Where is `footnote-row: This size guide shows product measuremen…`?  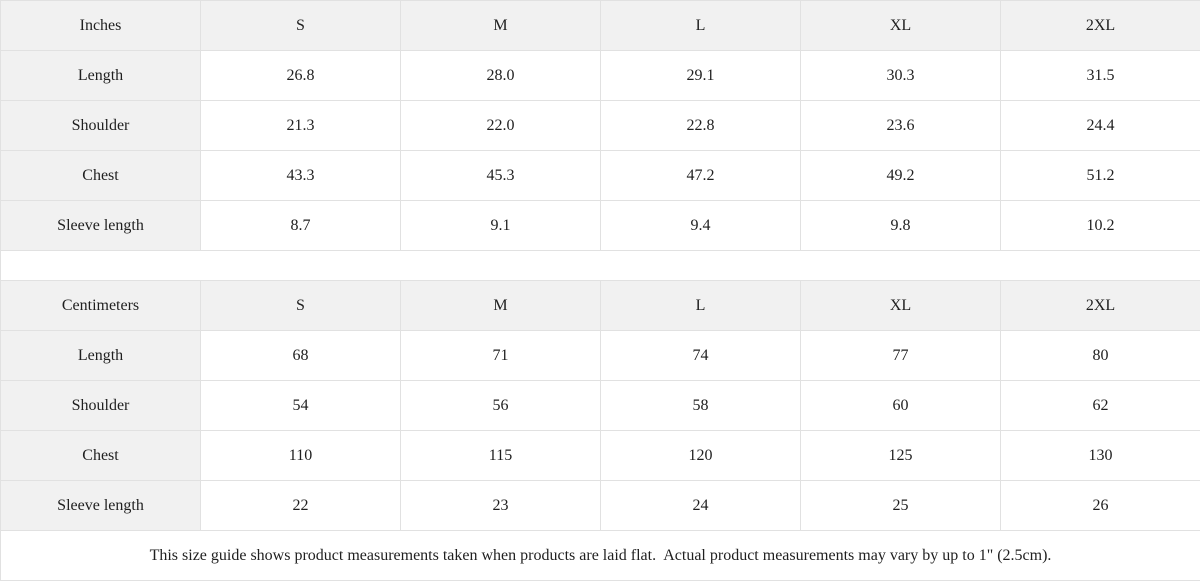 footnote-row: This size guide shows product measuremen… is located at coordinates (600, 556).